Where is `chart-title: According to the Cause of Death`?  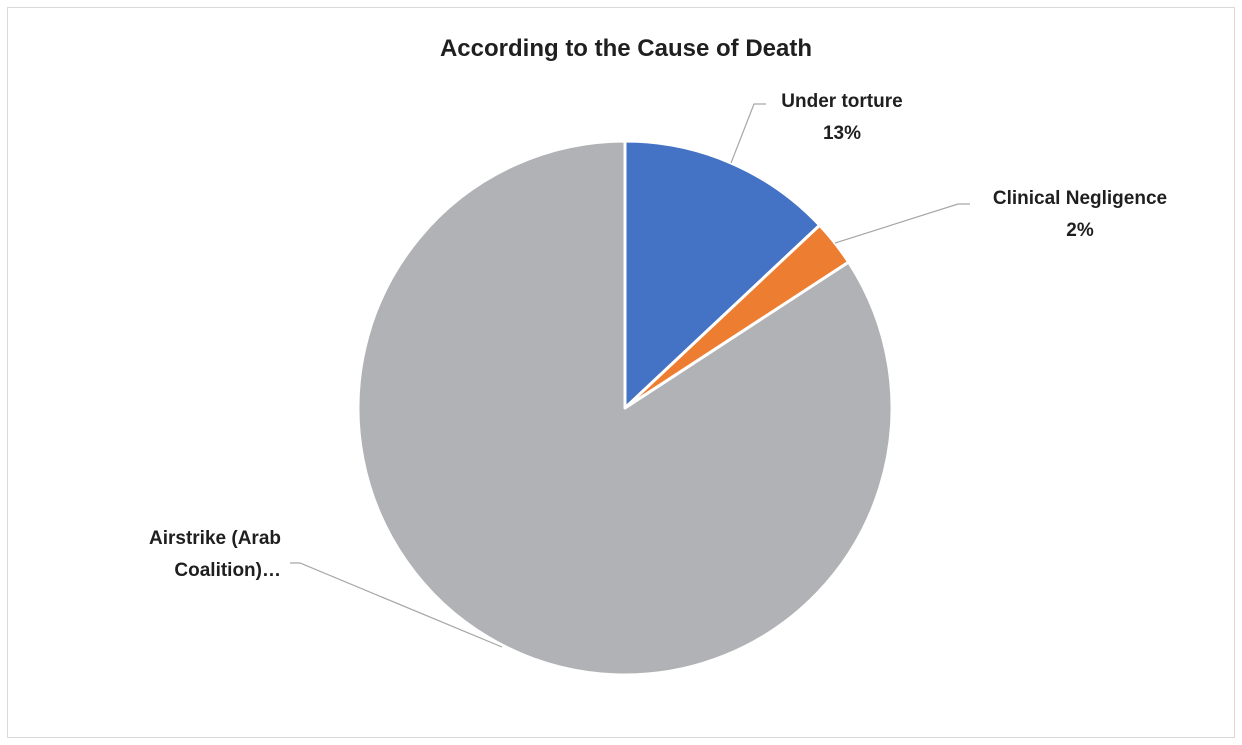
chart-title: According to the Cause of Death is located at coordinates (626, 48).